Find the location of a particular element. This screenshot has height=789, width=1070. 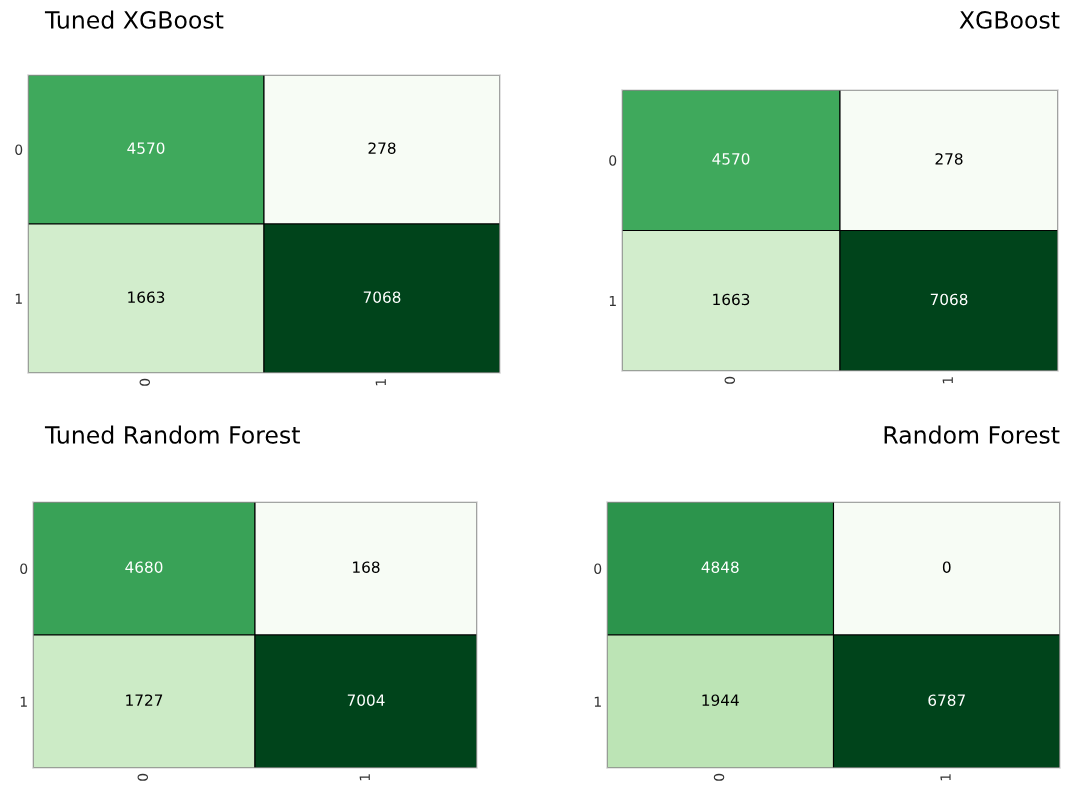

data-label: 0 is located at coordinates (946, 567).